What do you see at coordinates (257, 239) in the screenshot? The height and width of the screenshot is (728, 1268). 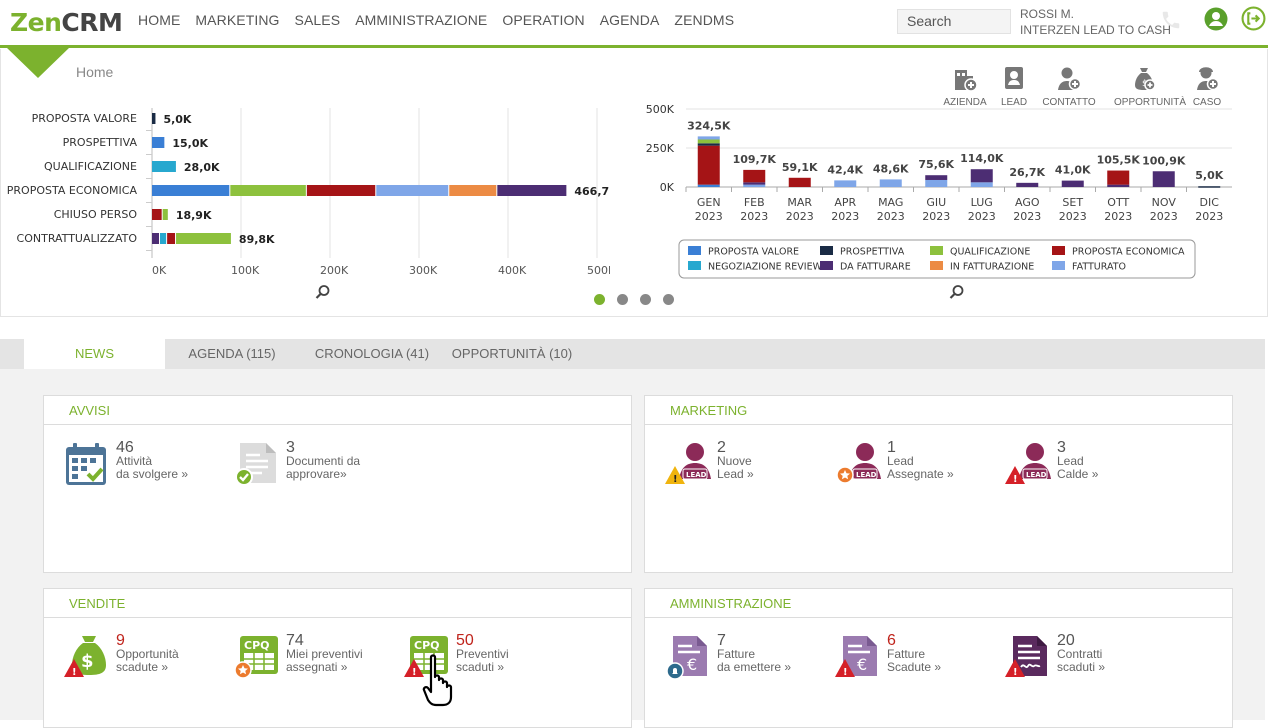 I see `total-label: 89,8K` at bounding box center [257, 239].